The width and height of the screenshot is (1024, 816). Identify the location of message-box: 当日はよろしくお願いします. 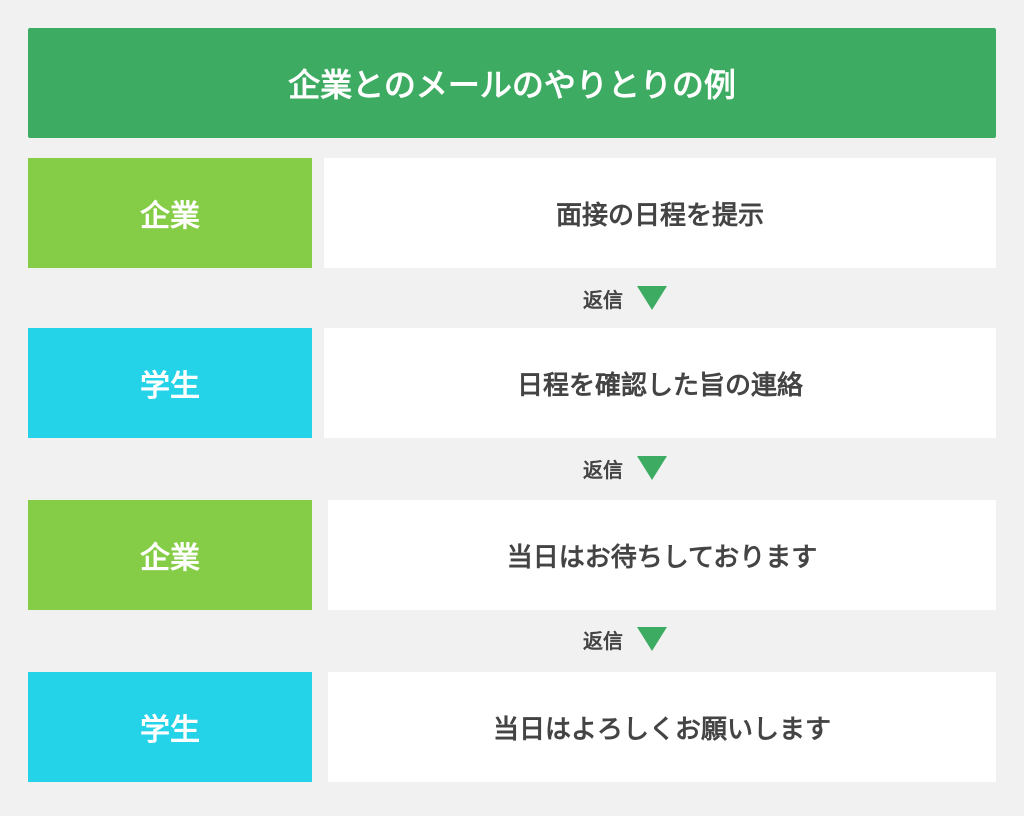
(662, 727).